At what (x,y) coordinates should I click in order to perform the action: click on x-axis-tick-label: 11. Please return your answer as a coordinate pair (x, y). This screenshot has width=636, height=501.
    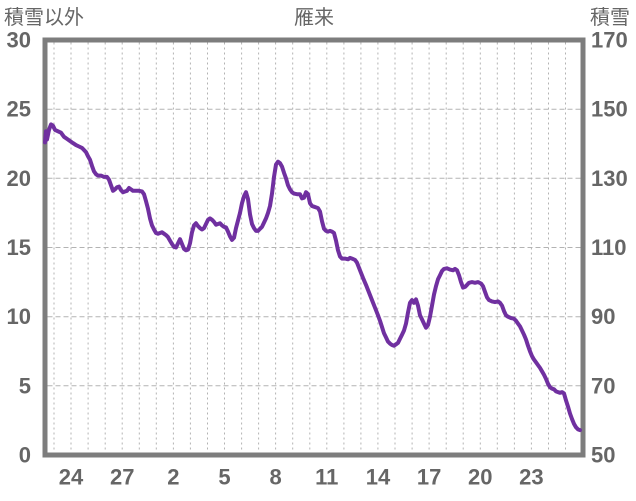
    Looking at the image, I should click on (326, 477).